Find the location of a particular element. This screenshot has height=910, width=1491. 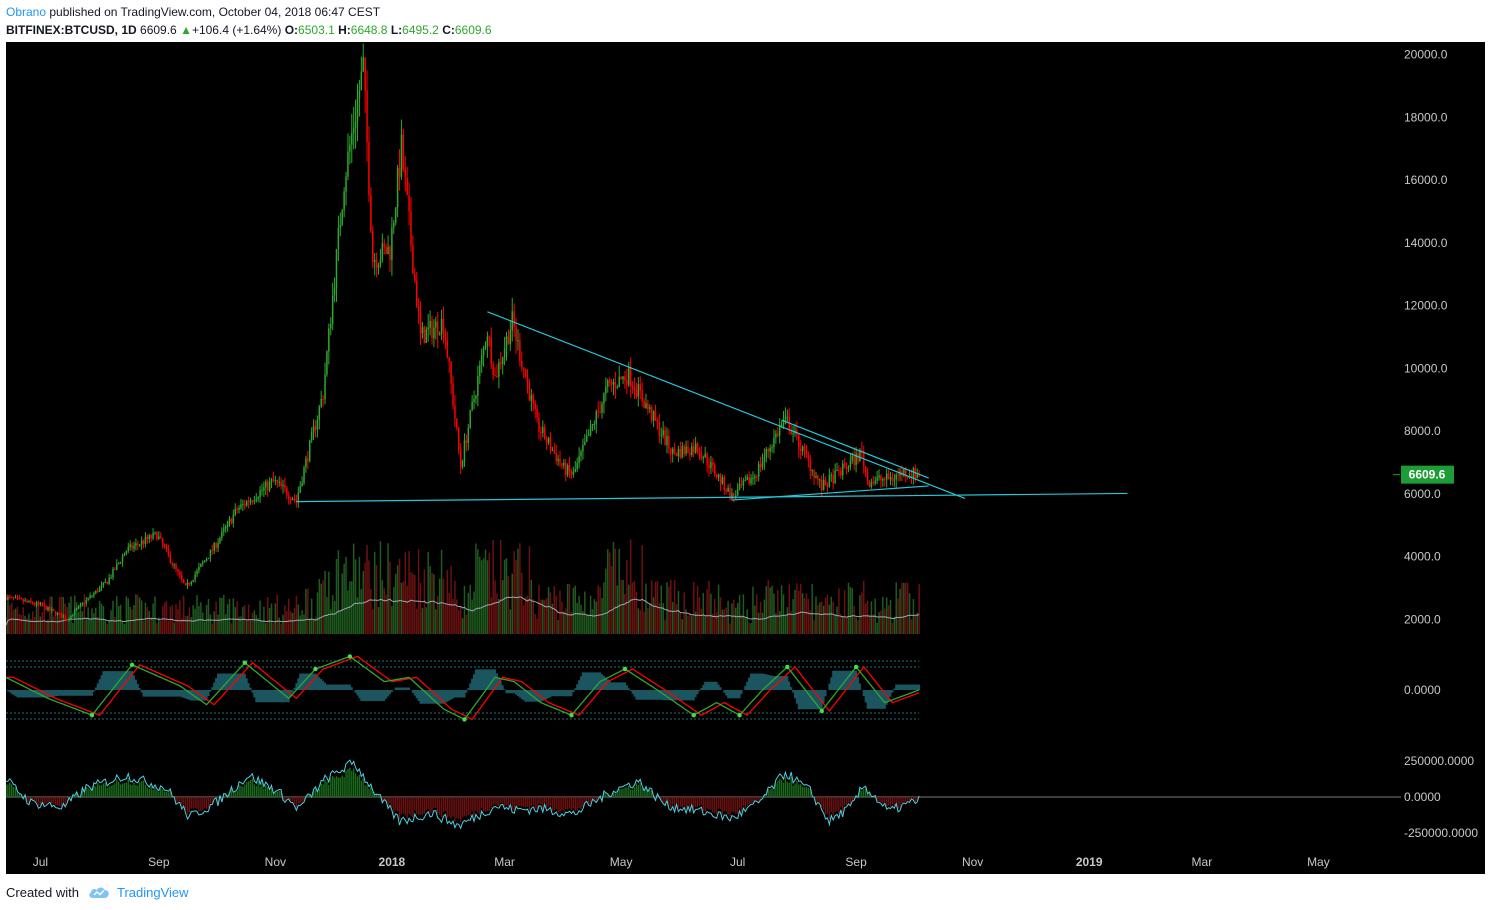

time-tick-label: 2018 is located at coordinates (392, 862).